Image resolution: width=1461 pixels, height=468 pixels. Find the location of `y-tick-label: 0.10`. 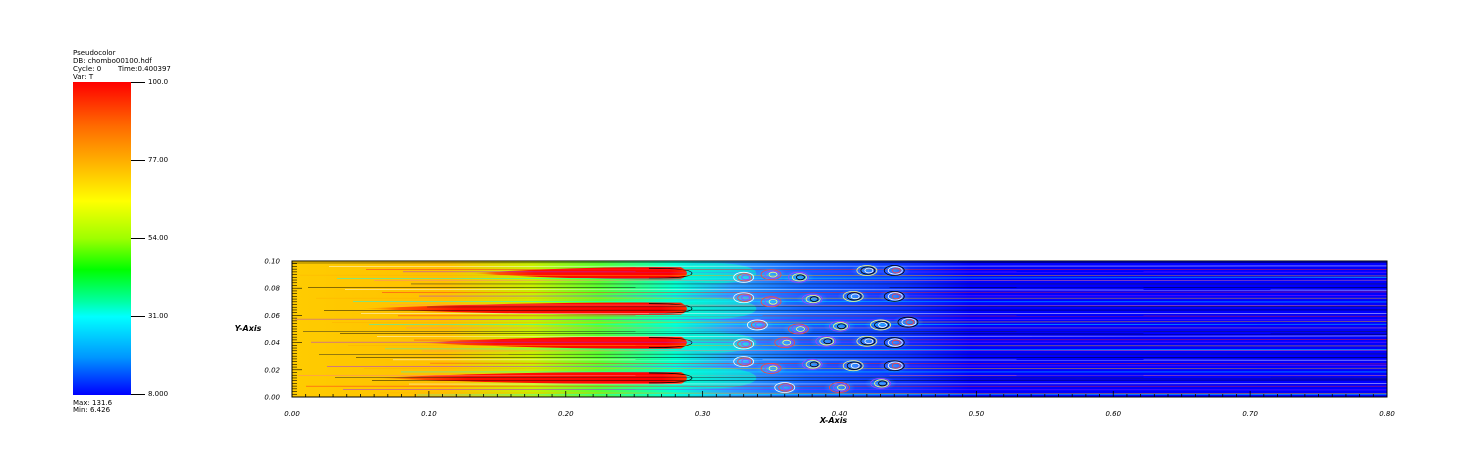

y-tick-label: 0.10 is located at coordinates (272, 262).